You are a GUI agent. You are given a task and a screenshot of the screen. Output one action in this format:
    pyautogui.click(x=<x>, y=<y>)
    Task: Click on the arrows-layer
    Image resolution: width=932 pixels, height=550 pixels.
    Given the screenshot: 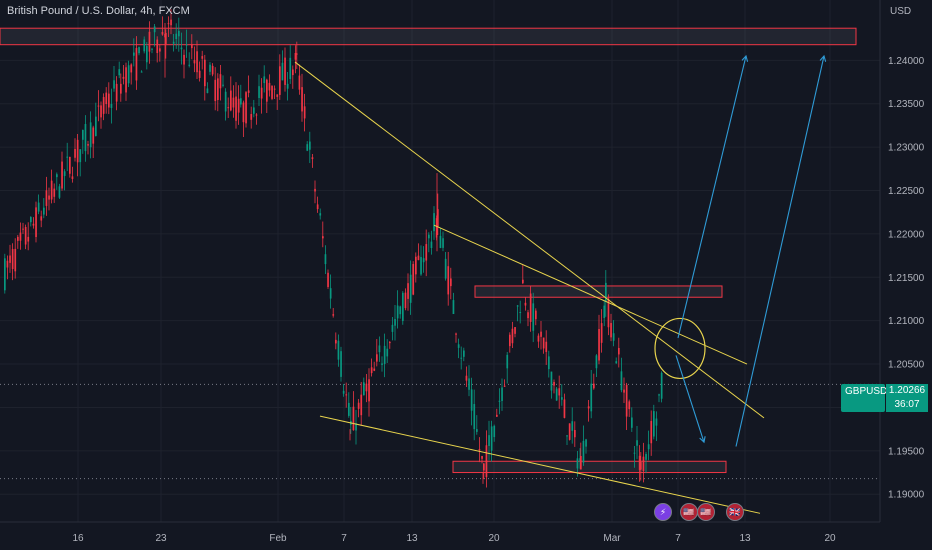 What is the action you would take?
    pyautogui.click(x=751, y=250)
    